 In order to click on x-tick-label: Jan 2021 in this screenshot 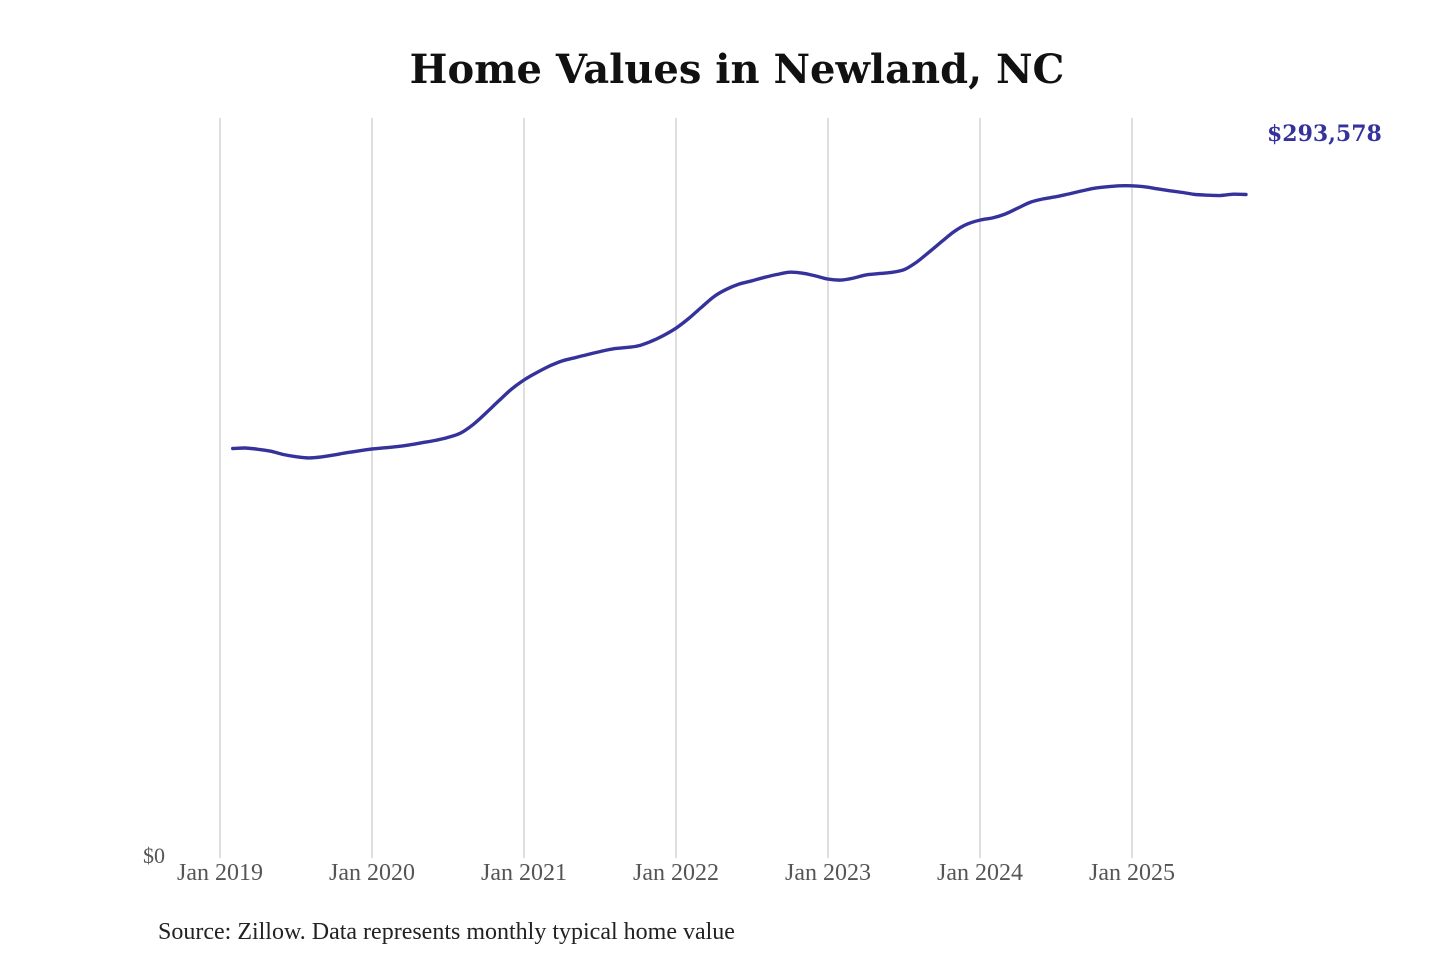, I will do `click(524, 873)`.